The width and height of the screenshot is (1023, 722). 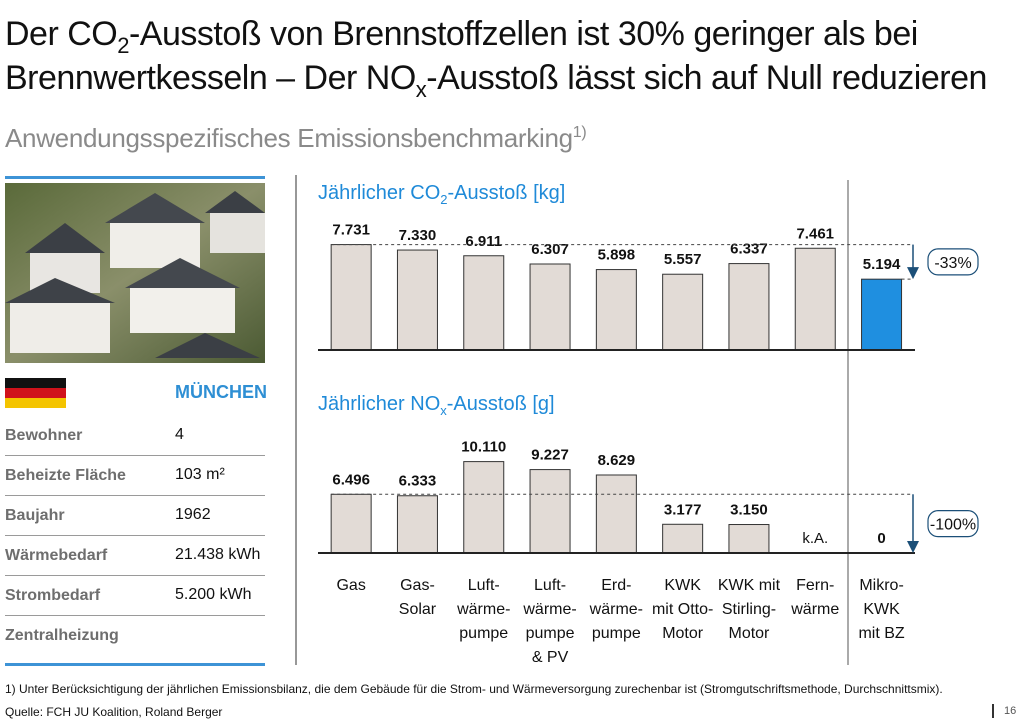 What do you see at coordinates (351, 230) in the screenshot?
I see `value-label: 7.731` at bounding box center [351, 230].